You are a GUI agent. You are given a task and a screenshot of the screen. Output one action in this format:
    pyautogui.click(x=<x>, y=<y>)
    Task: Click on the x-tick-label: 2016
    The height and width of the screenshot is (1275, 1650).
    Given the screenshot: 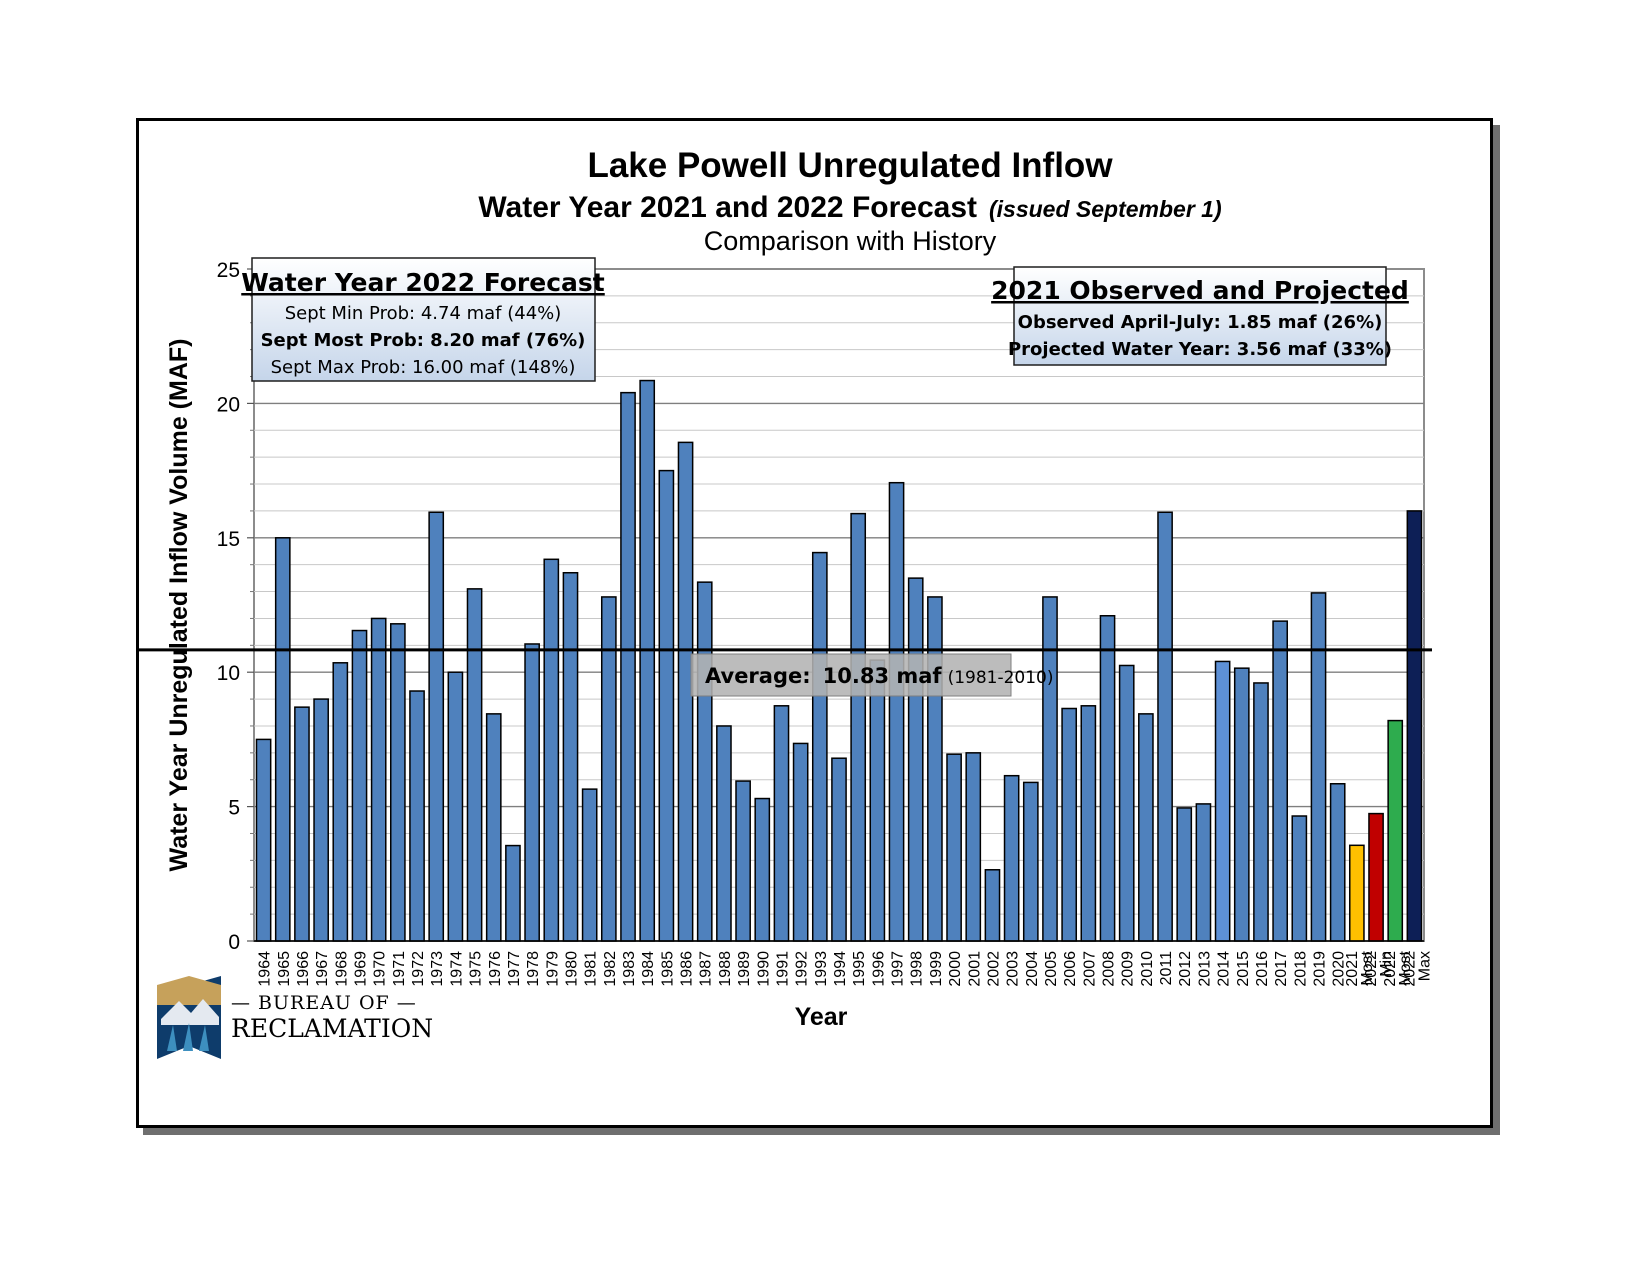 What is the action you would take?
    pyautogui.click(x=1262, y=969)
    